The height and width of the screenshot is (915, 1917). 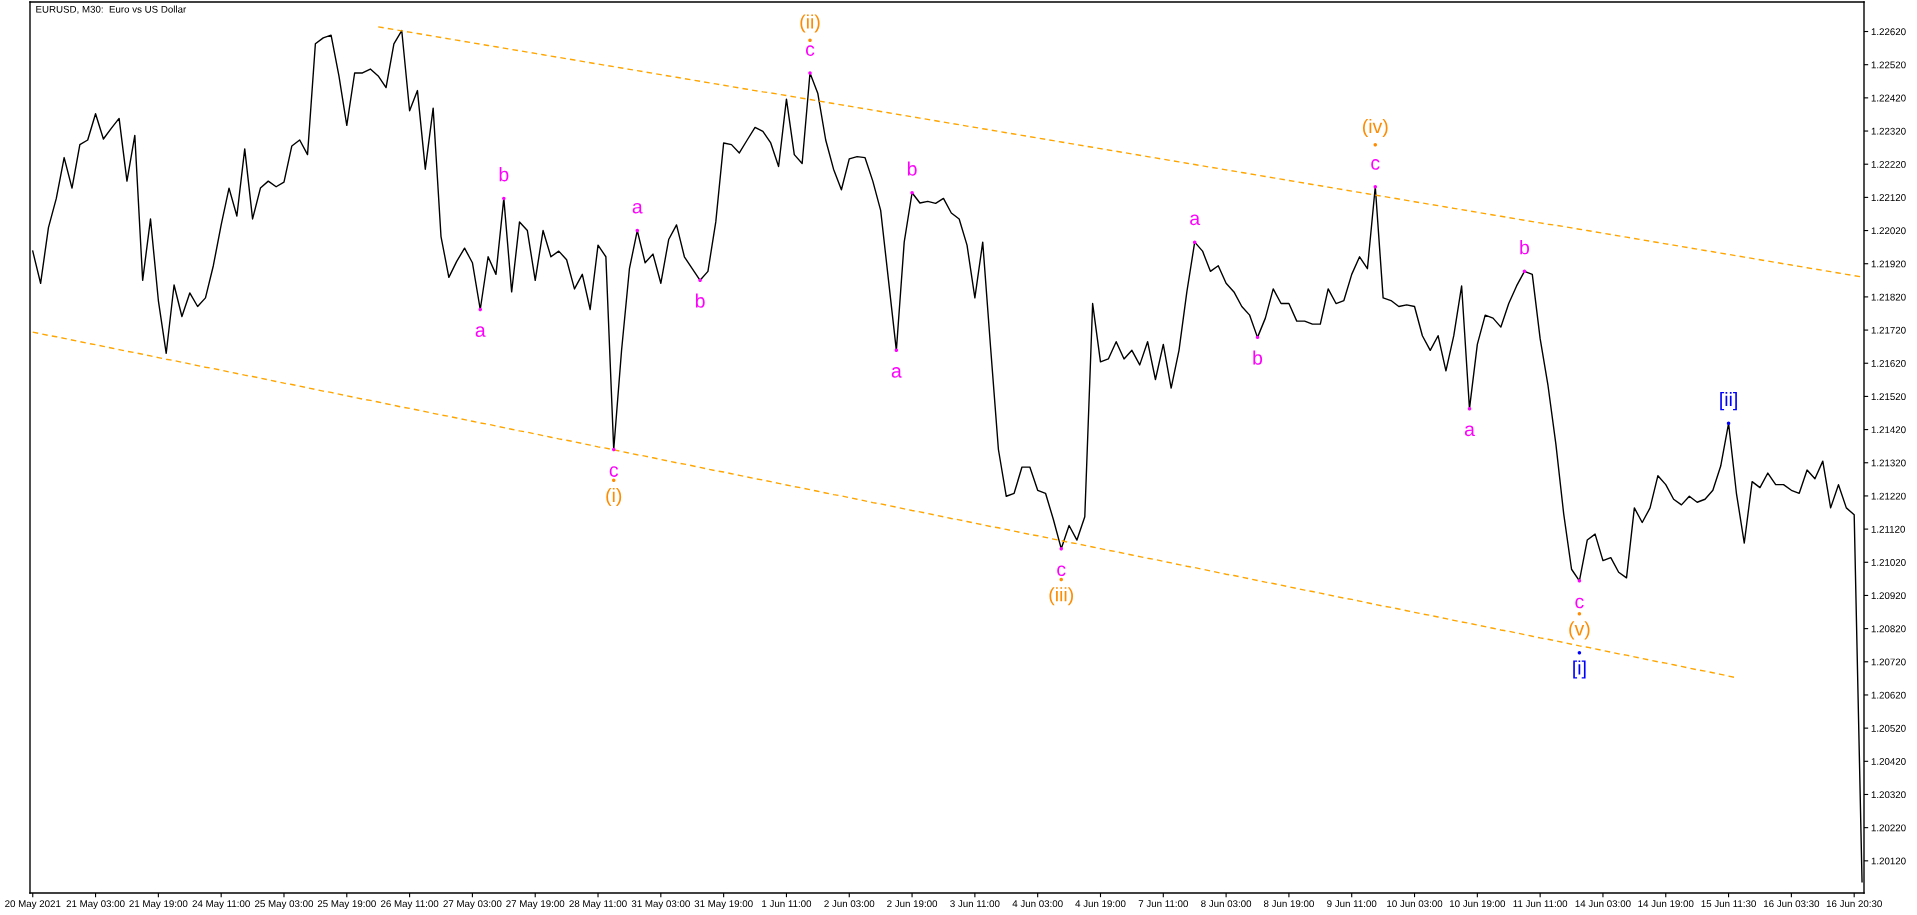 I want to click on y-tick-label: 1.21220, so click(x=1888, y=496).